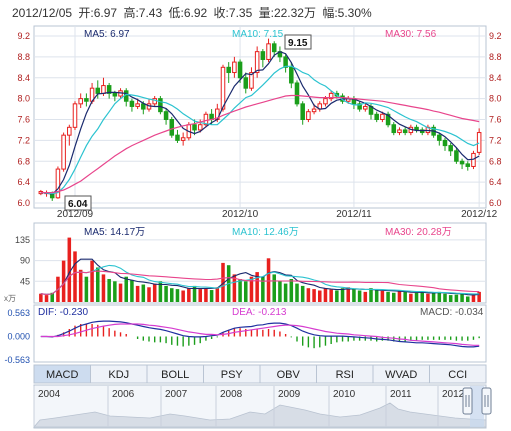  What do you see at coordinates (477, 406) in the screenshot?
I see `timeline-selection-window` at bounding box center [477, 406].